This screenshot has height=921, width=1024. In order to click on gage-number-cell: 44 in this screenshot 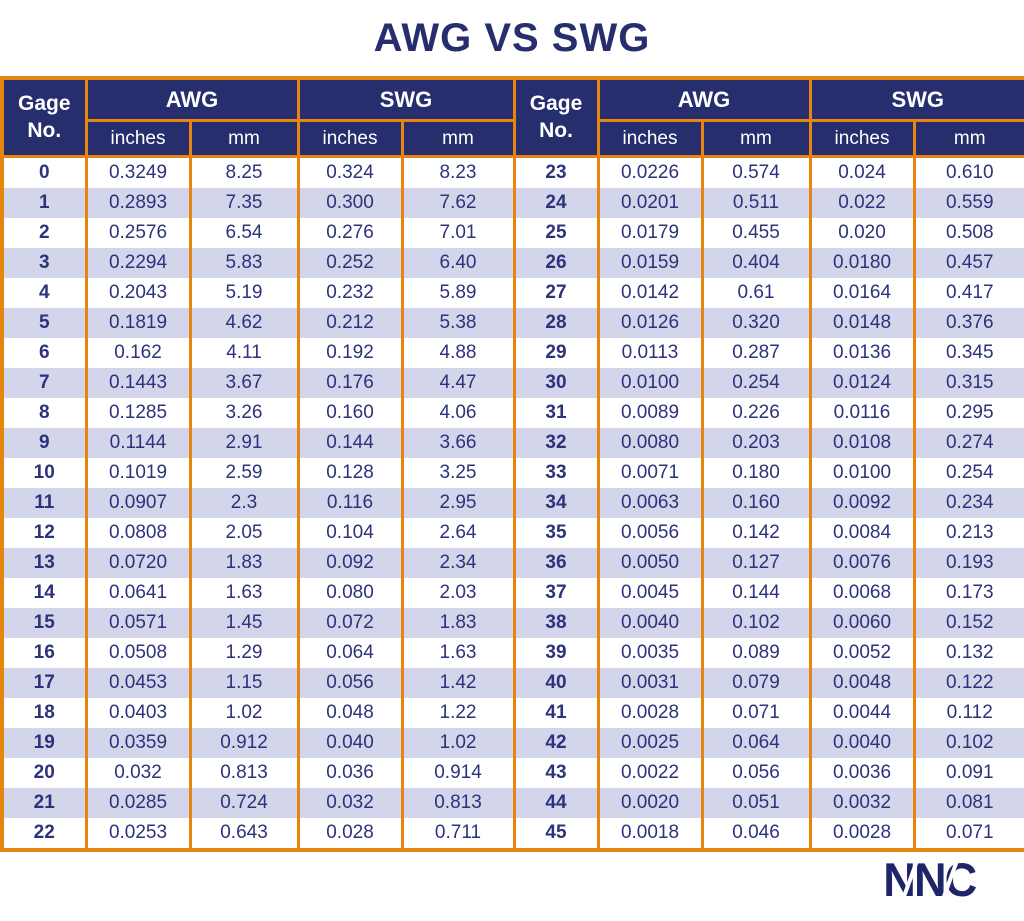, I will do `click(556, 803)`.